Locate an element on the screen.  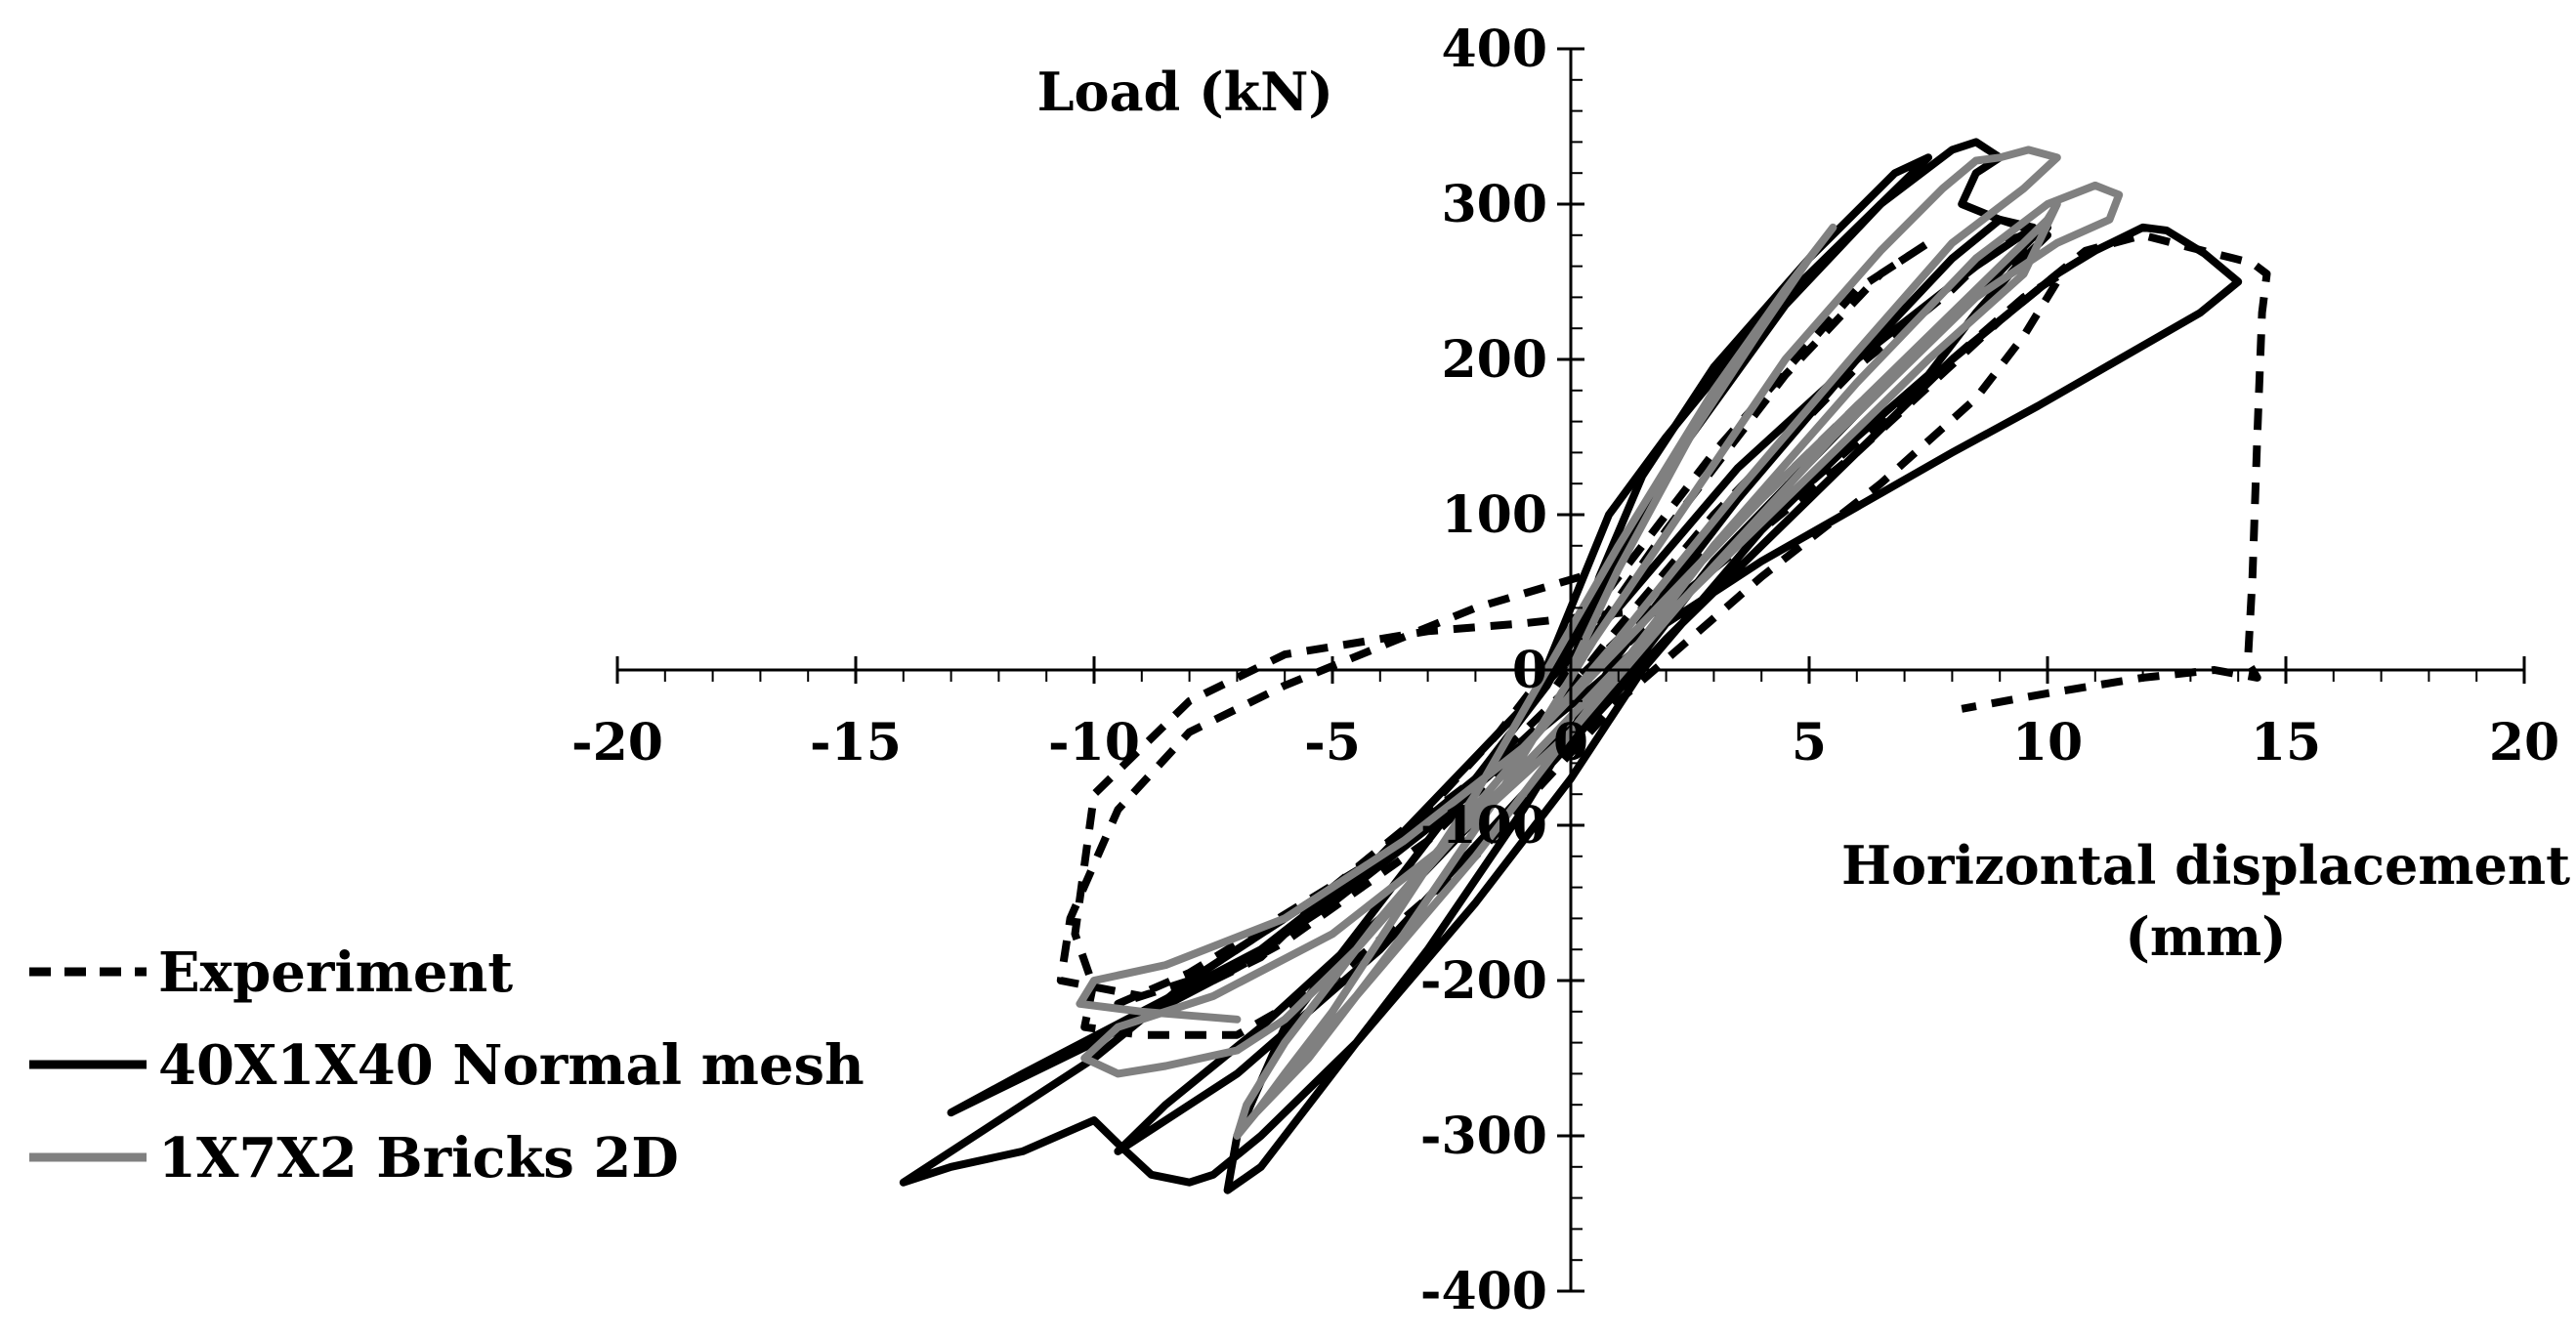
legend-label: 1X7X2 Bricks 2D is located at coordinates (418, 1158).